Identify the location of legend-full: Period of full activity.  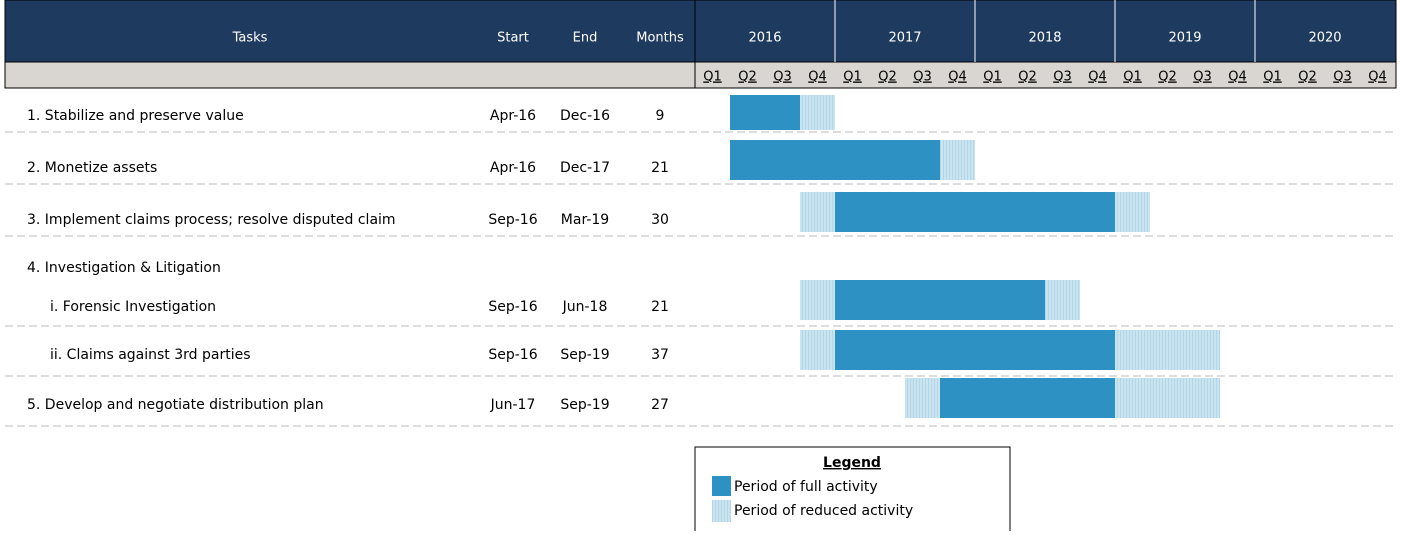
(806, 487).